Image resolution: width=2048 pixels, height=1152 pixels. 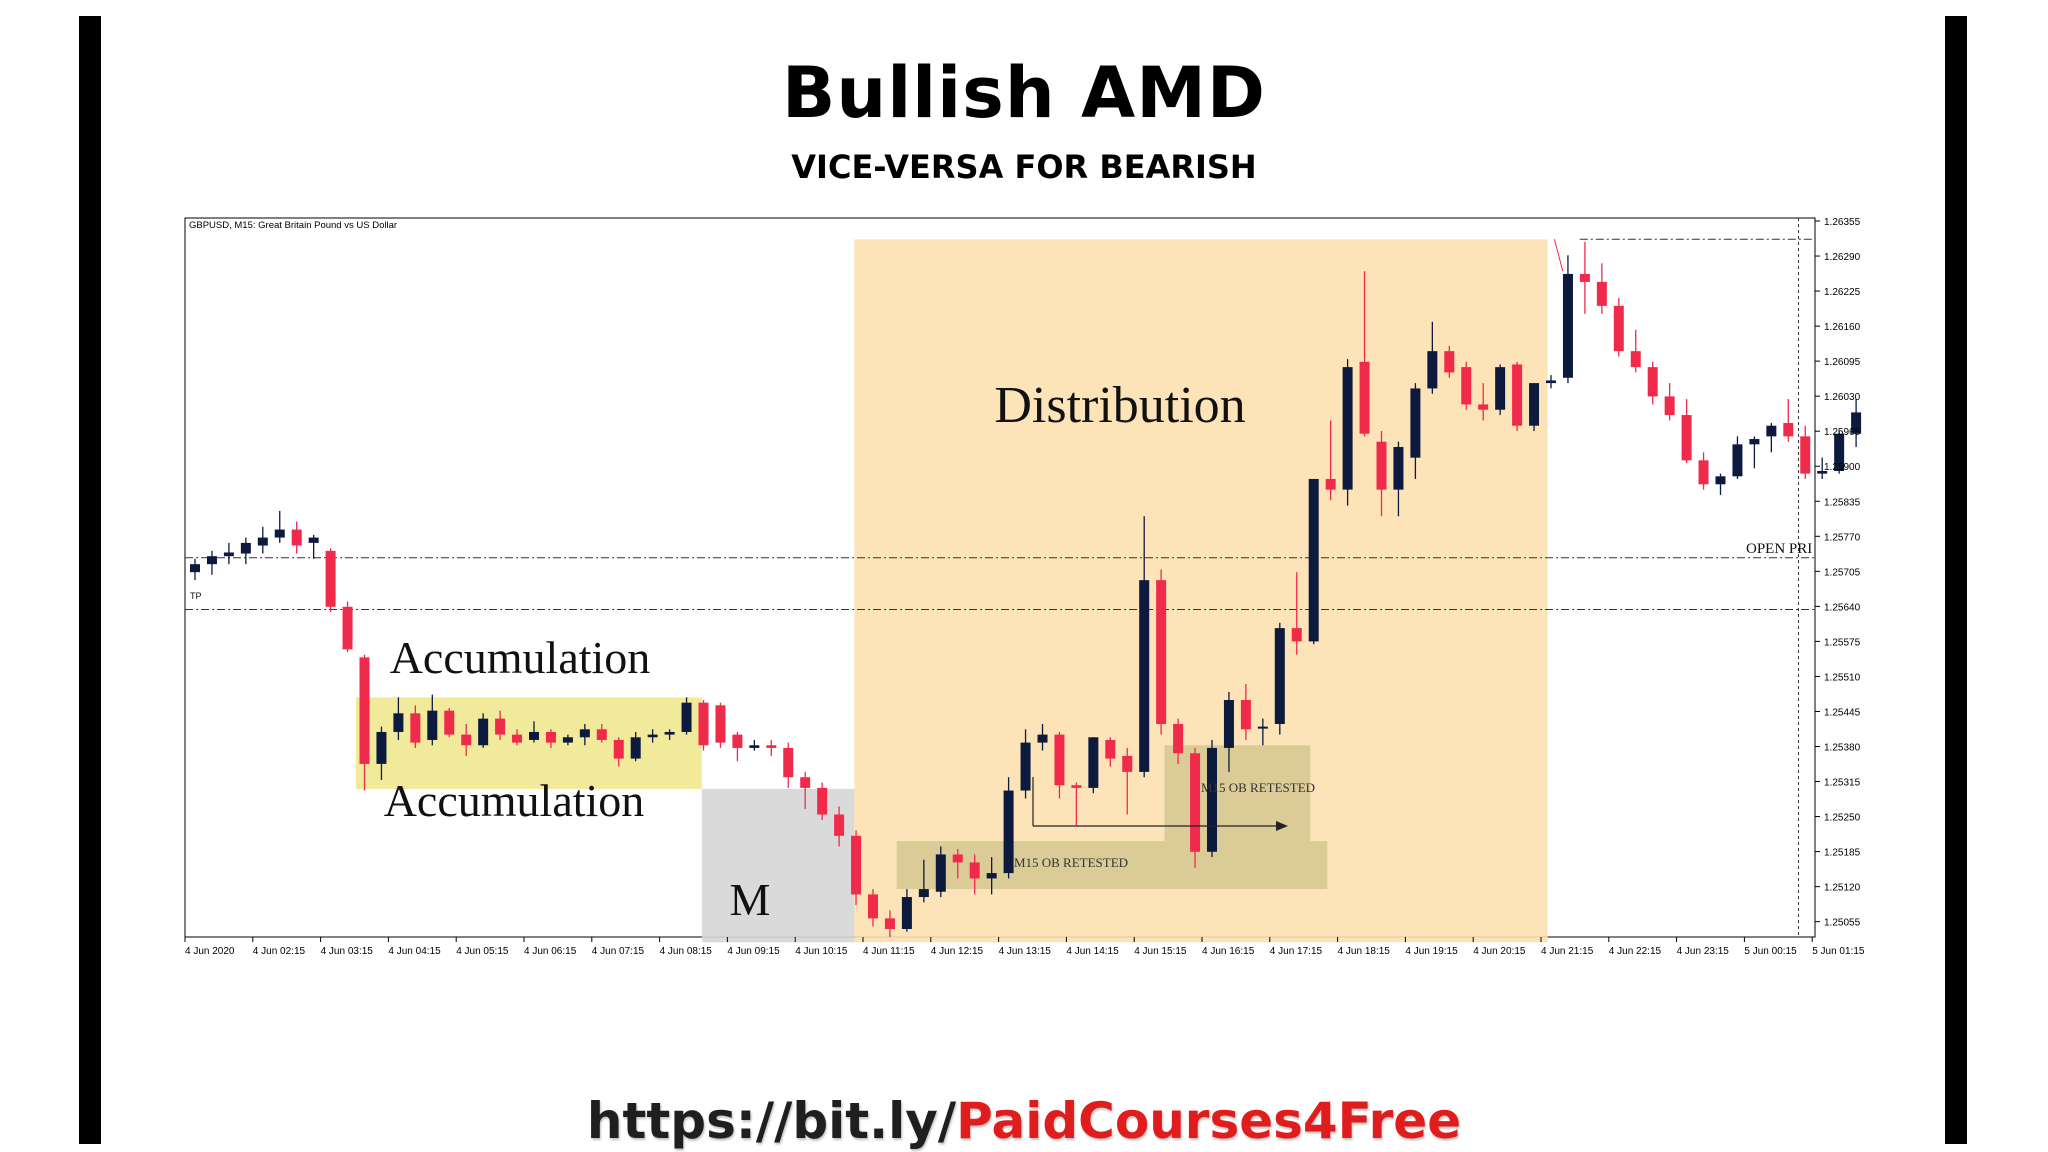 What do you see at coordinates (347, 951) in the screenshot?
I see `x-tick-label: 4 Jun 03:15` at bounding box center [347, 951].